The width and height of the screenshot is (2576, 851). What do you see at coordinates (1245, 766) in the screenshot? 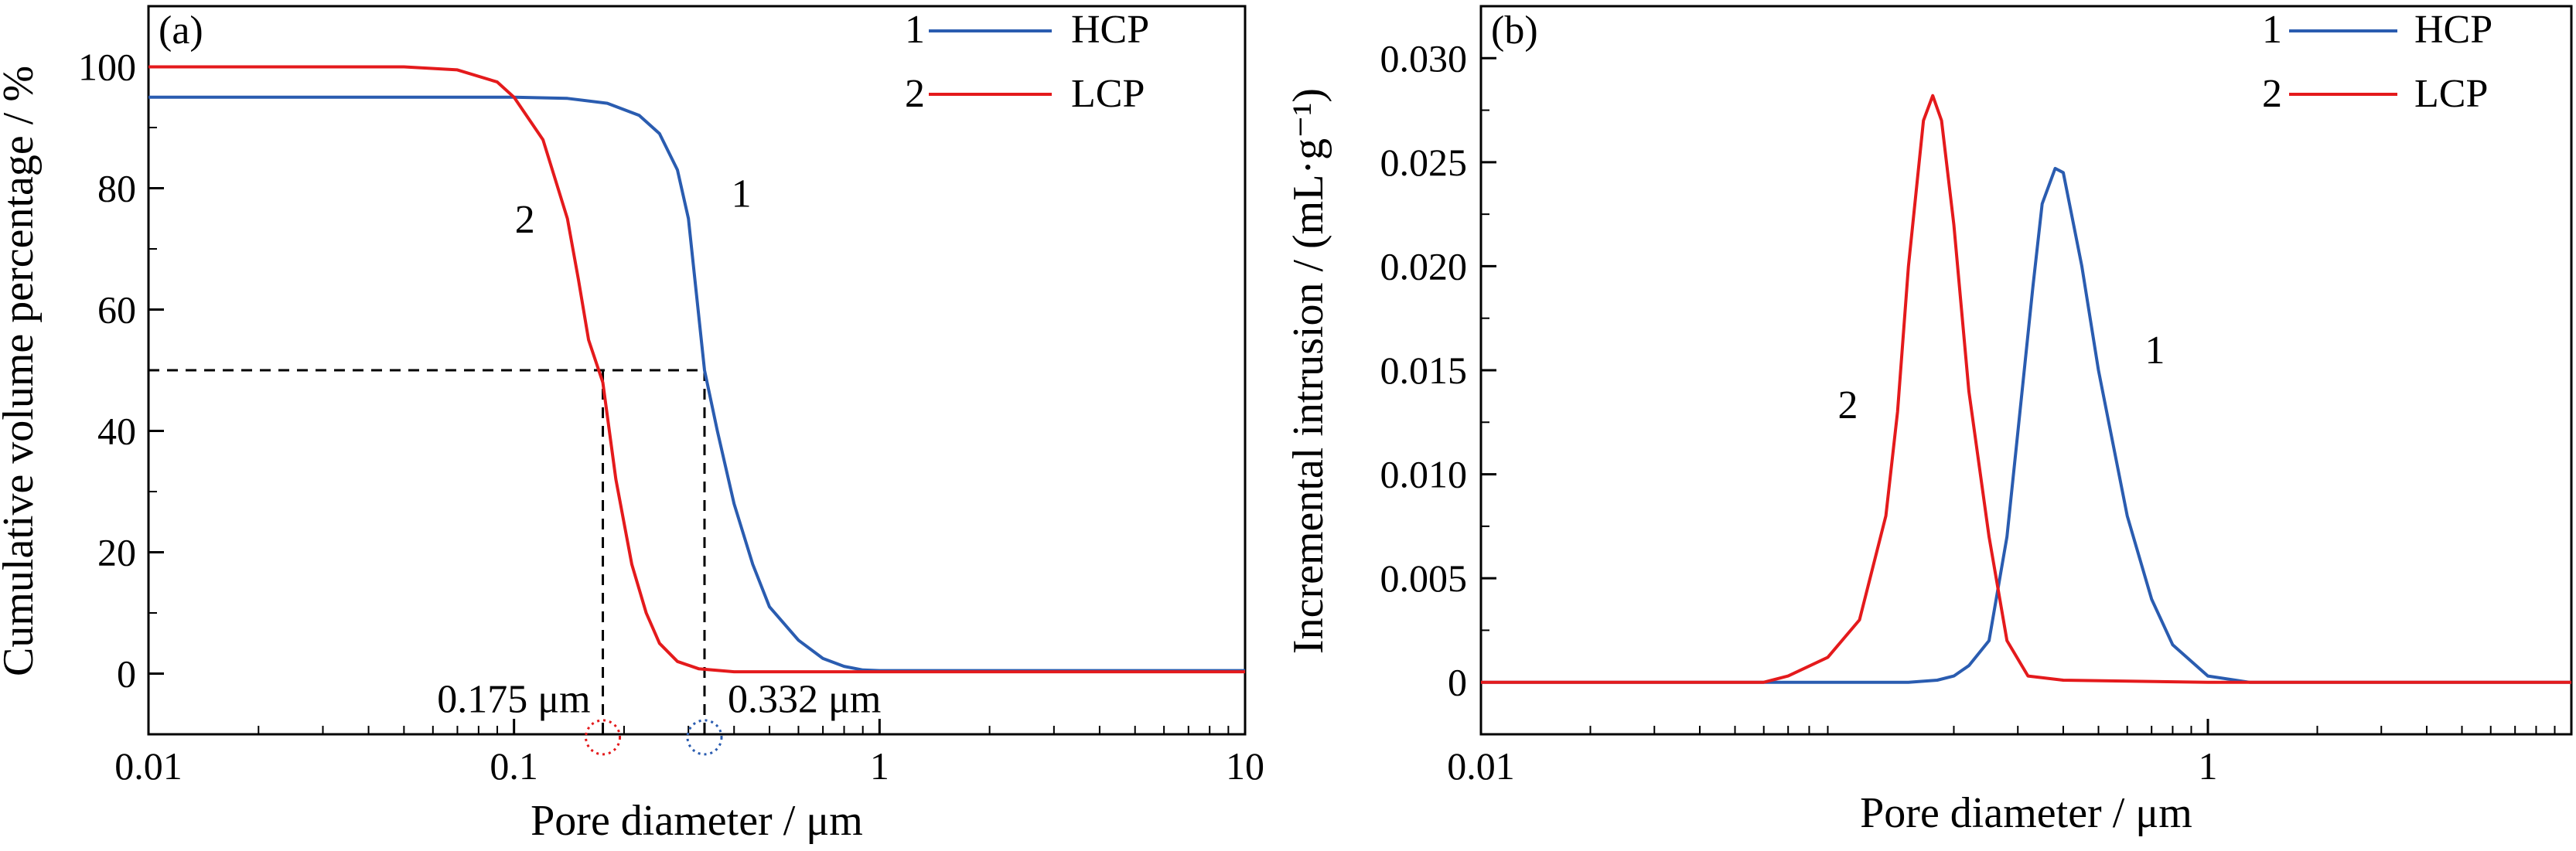
I see `x-tick-label: 10` at bounding box center [1245, 766].